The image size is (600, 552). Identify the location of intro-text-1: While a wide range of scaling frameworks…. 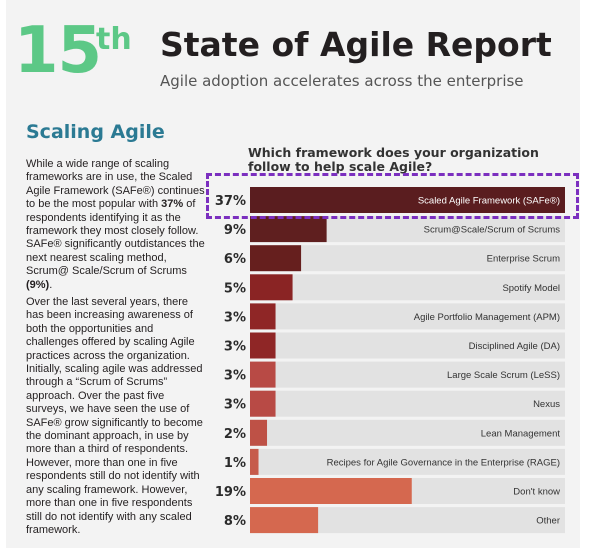
(115, 184).